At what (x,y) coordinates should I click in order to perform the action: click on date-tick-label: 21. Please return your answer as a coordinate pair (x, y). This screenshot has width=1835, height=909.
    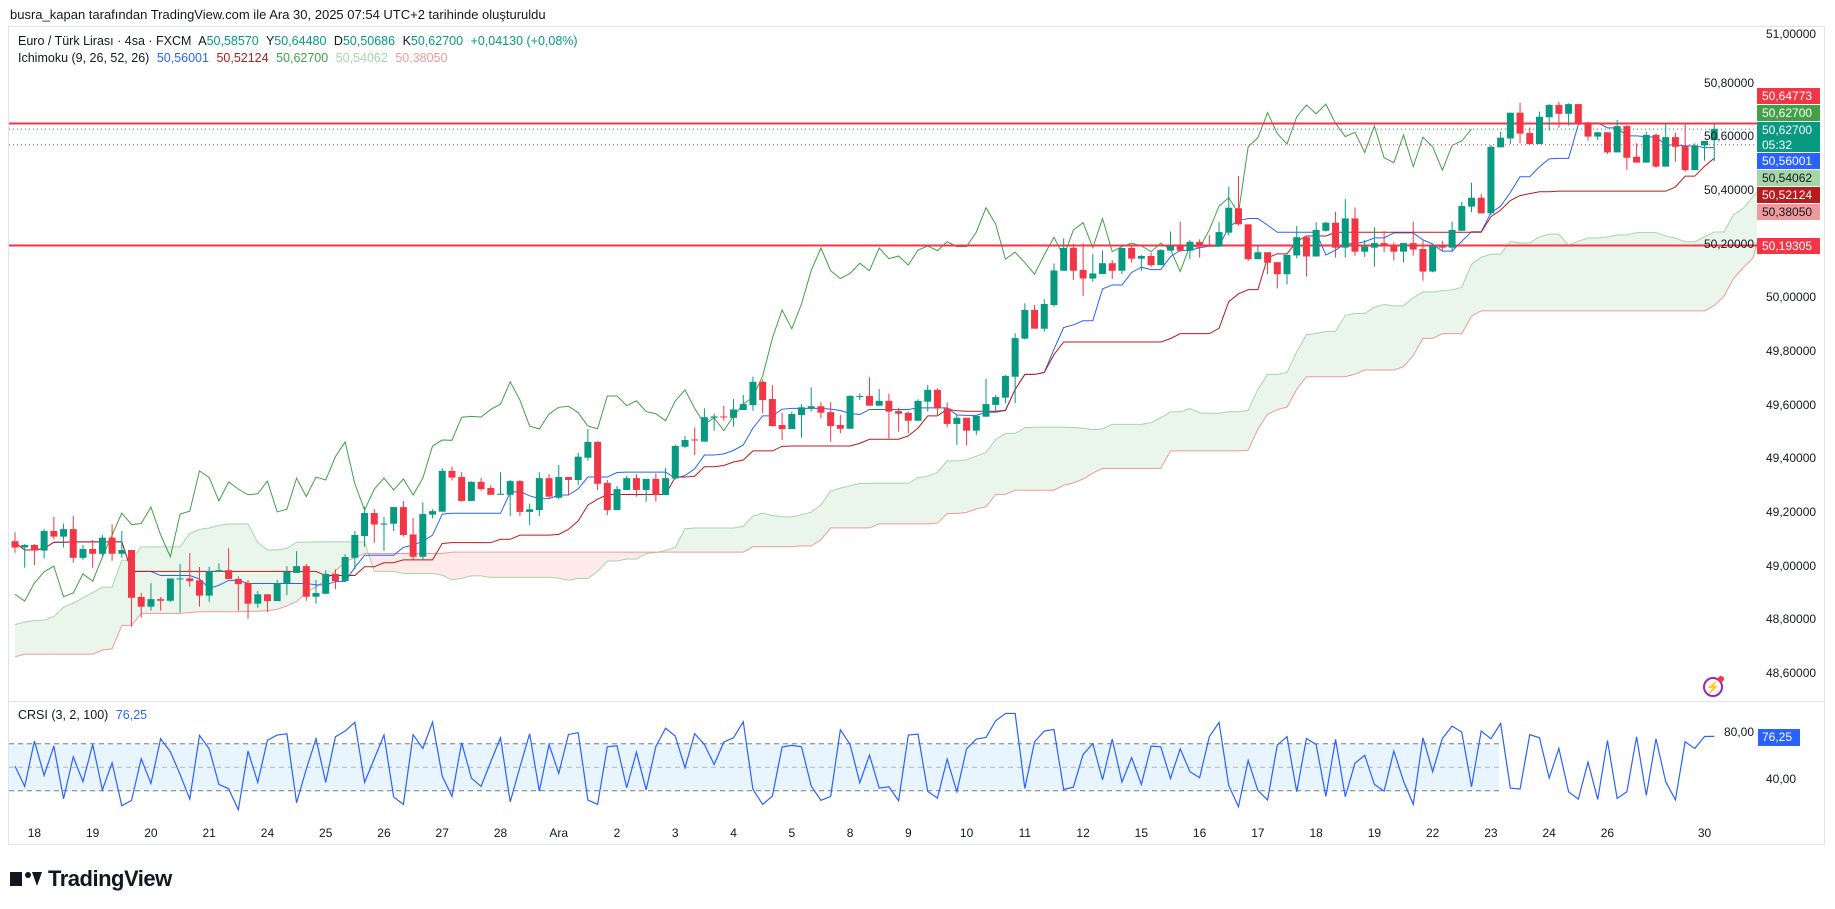
    Looking at the image, I should click on (209, 833).